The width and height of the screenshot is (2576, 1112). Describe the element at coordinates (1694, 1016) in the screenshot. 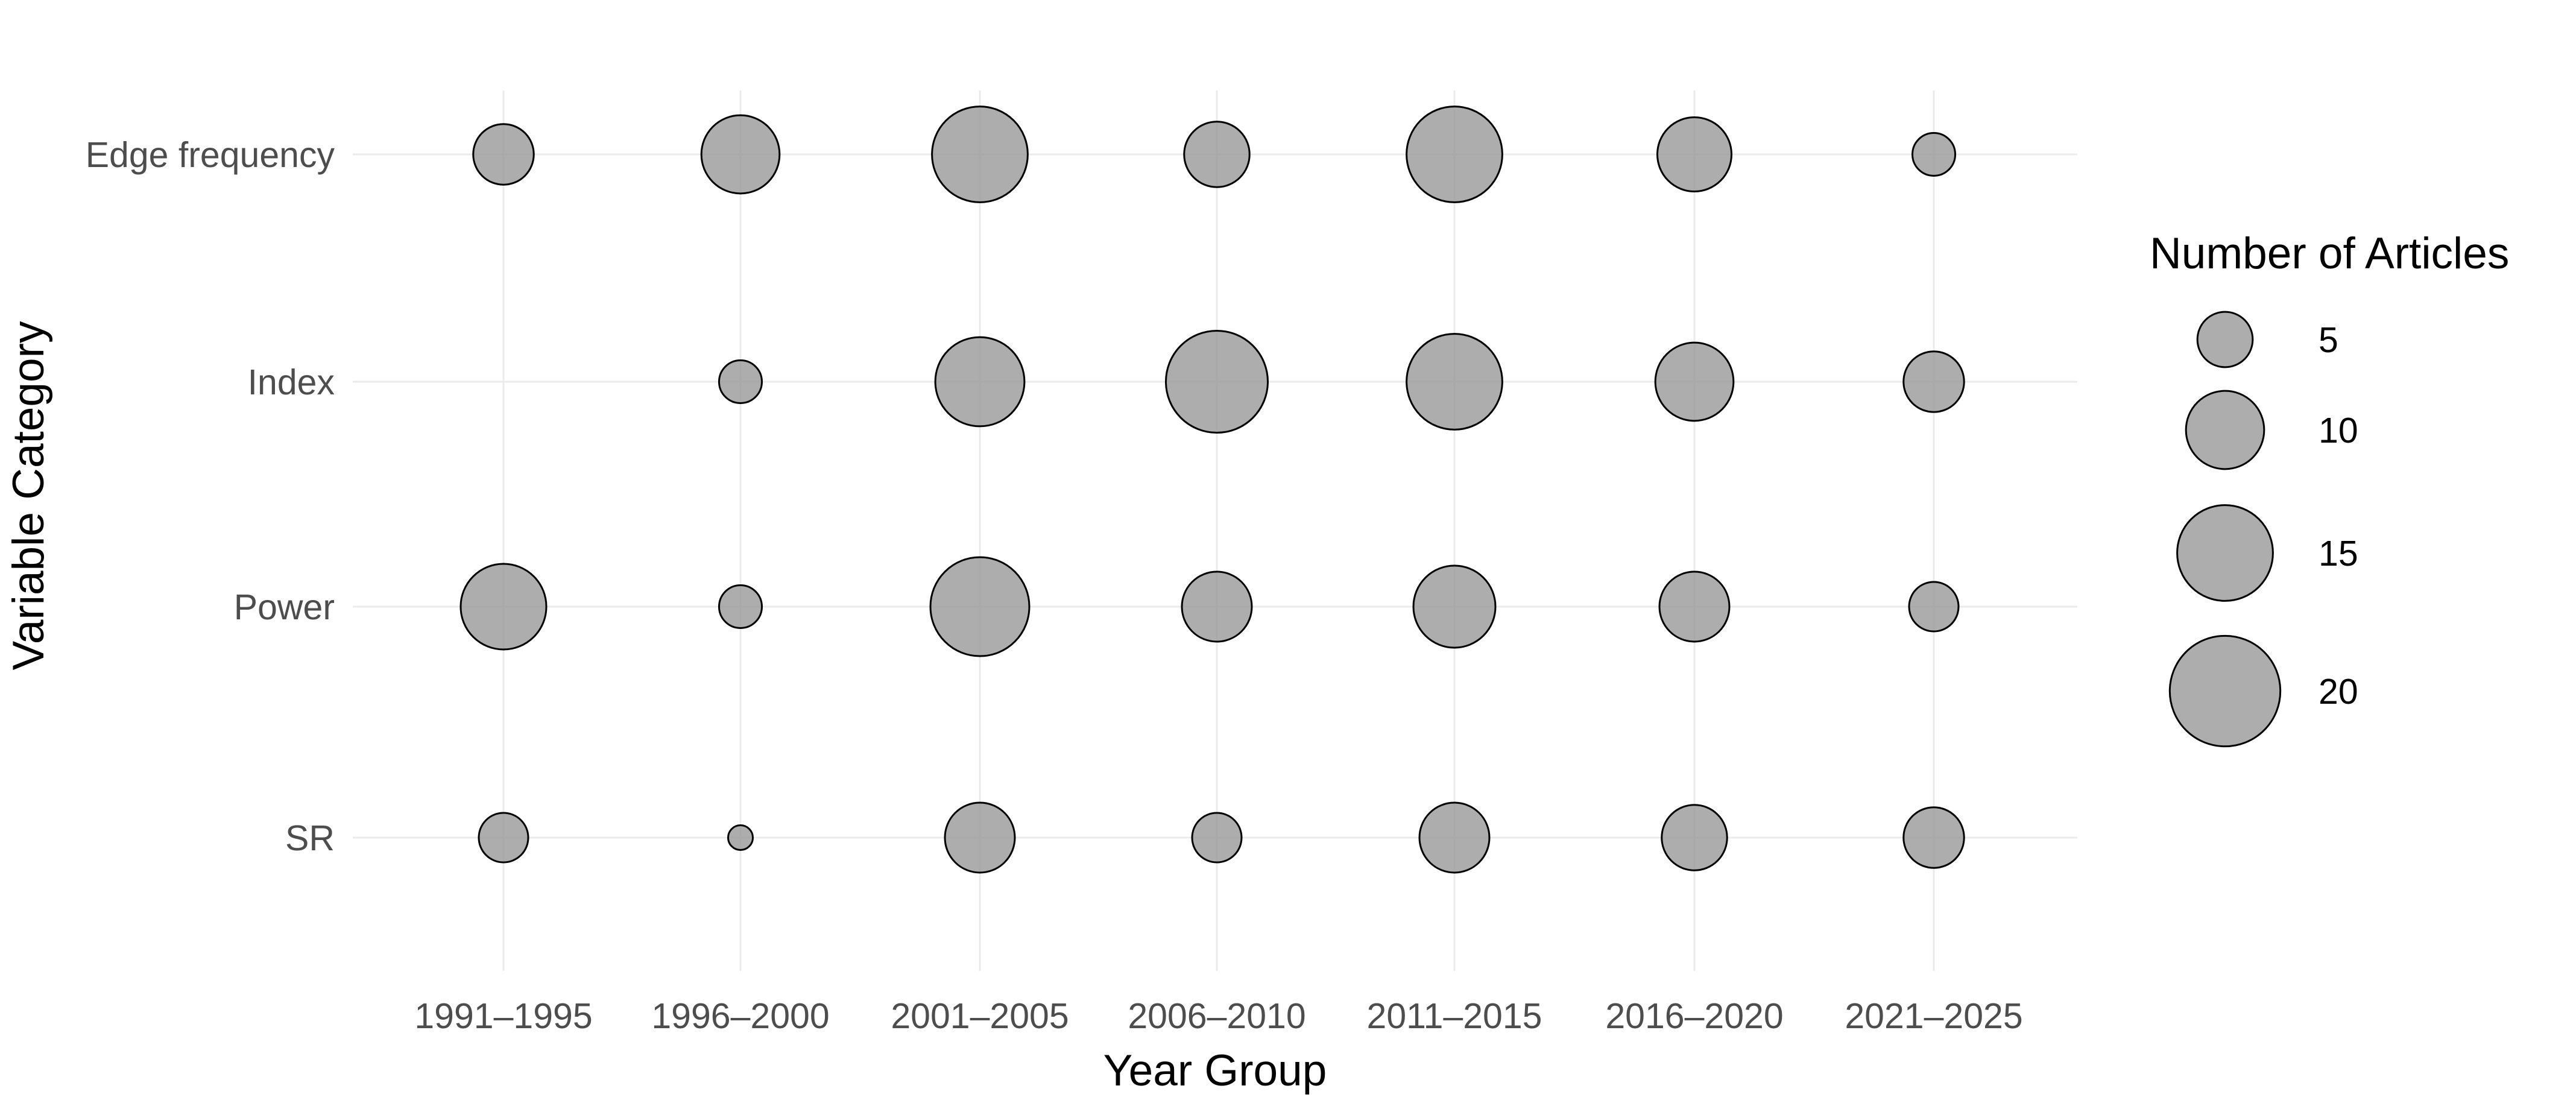

I see `x-tick-label: 2016–2020` at that location.